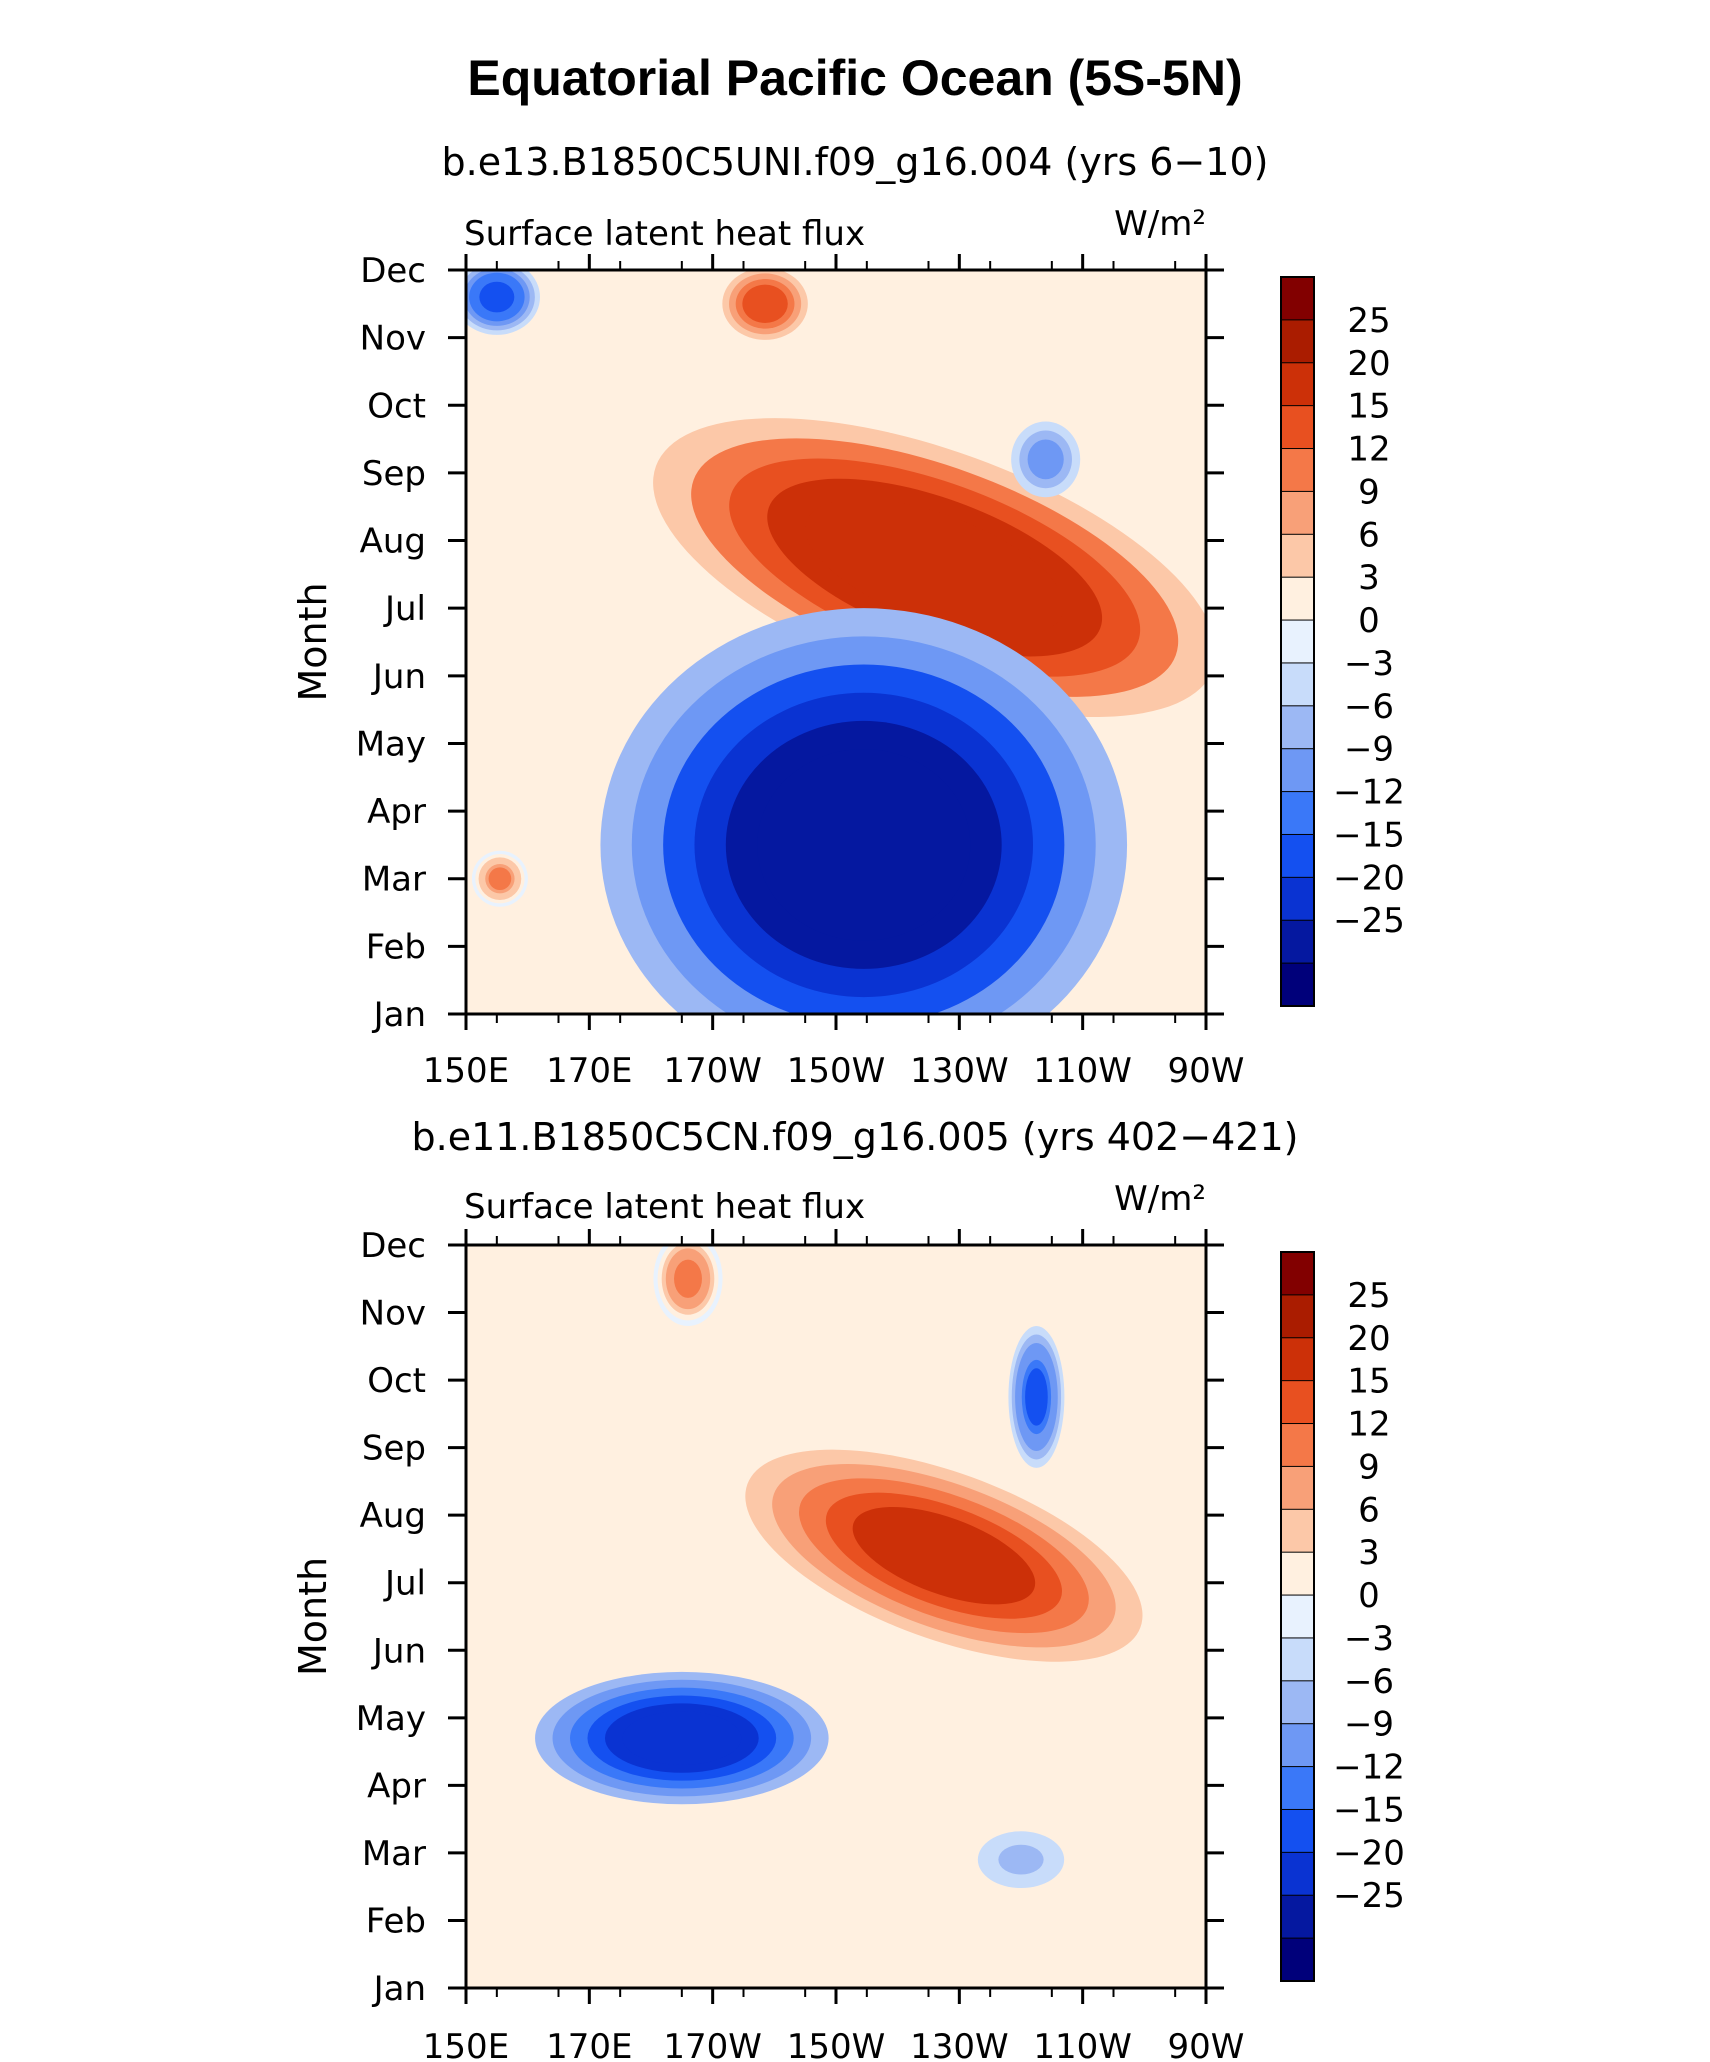 The image size is (1710, 2062). Describe the element at coordinates (1369, 1467) in the screenshot. I see `colorbar-label: 9` at that location.